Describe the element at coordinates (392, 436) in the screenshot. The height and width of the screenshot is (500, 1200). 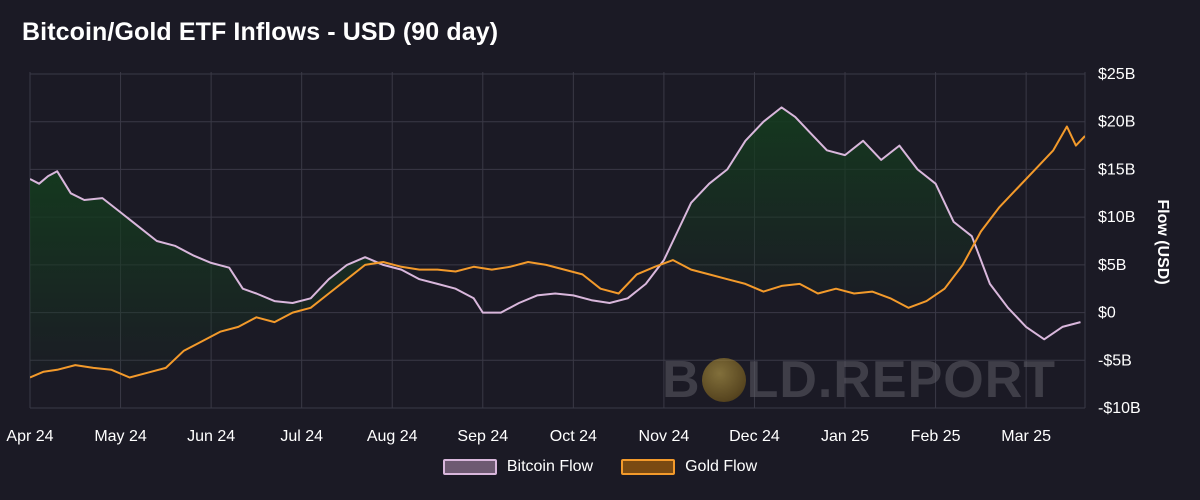
I see `x-tick-label: Aug 24` at that location.